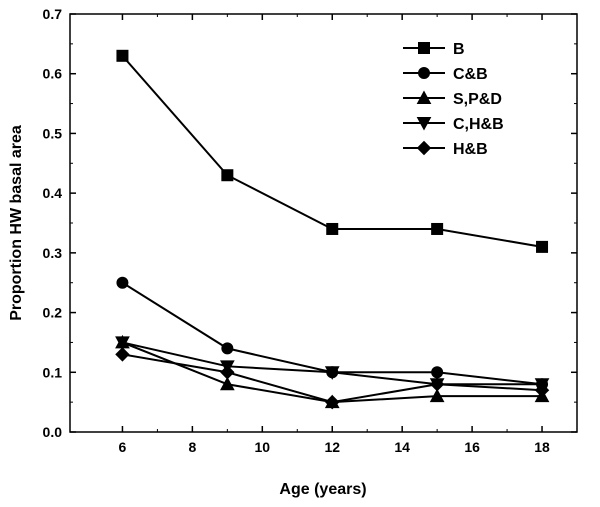  I want to click on y-tick-label: 0.1, so click(53, 372).